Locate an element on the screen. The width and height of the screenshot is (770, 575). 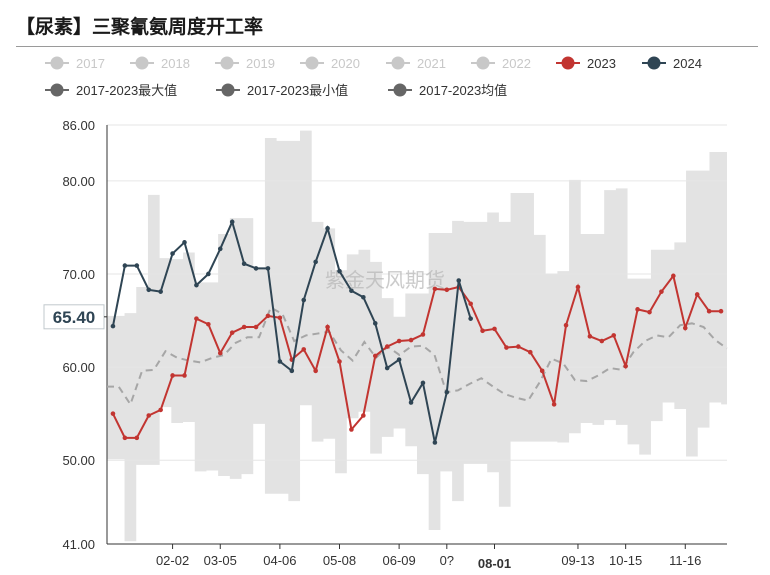
legend-item-2022: 2022 is located at coordinates (501, 63).